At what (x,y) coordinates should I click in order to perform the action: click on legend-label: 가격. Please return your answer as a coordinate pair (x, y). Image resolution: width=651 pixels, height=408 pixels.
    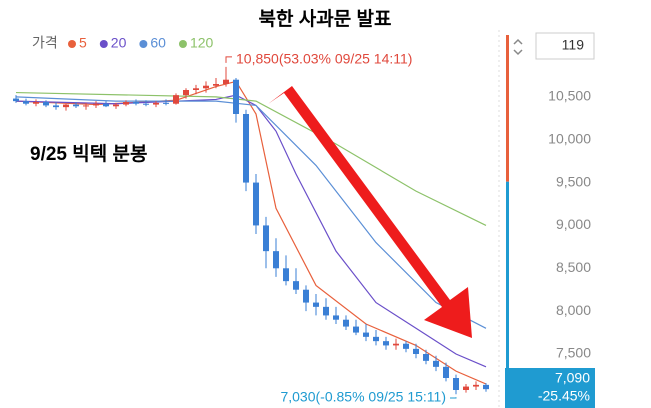
    Looking at the image, I should click on (45, 43).